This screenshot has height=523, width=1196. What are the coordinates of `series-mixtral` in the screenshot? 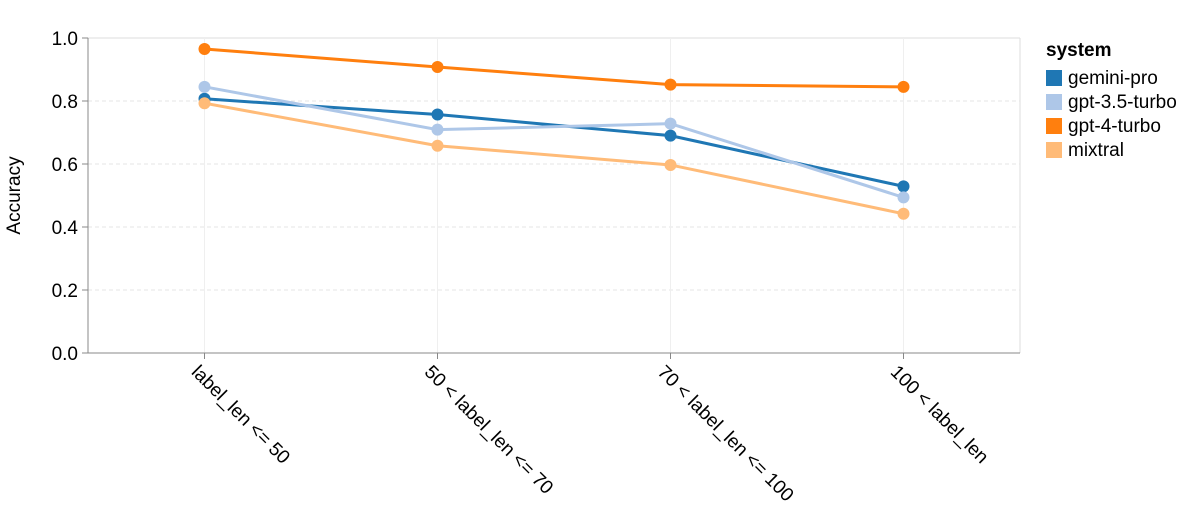 It's located at (554, 158).